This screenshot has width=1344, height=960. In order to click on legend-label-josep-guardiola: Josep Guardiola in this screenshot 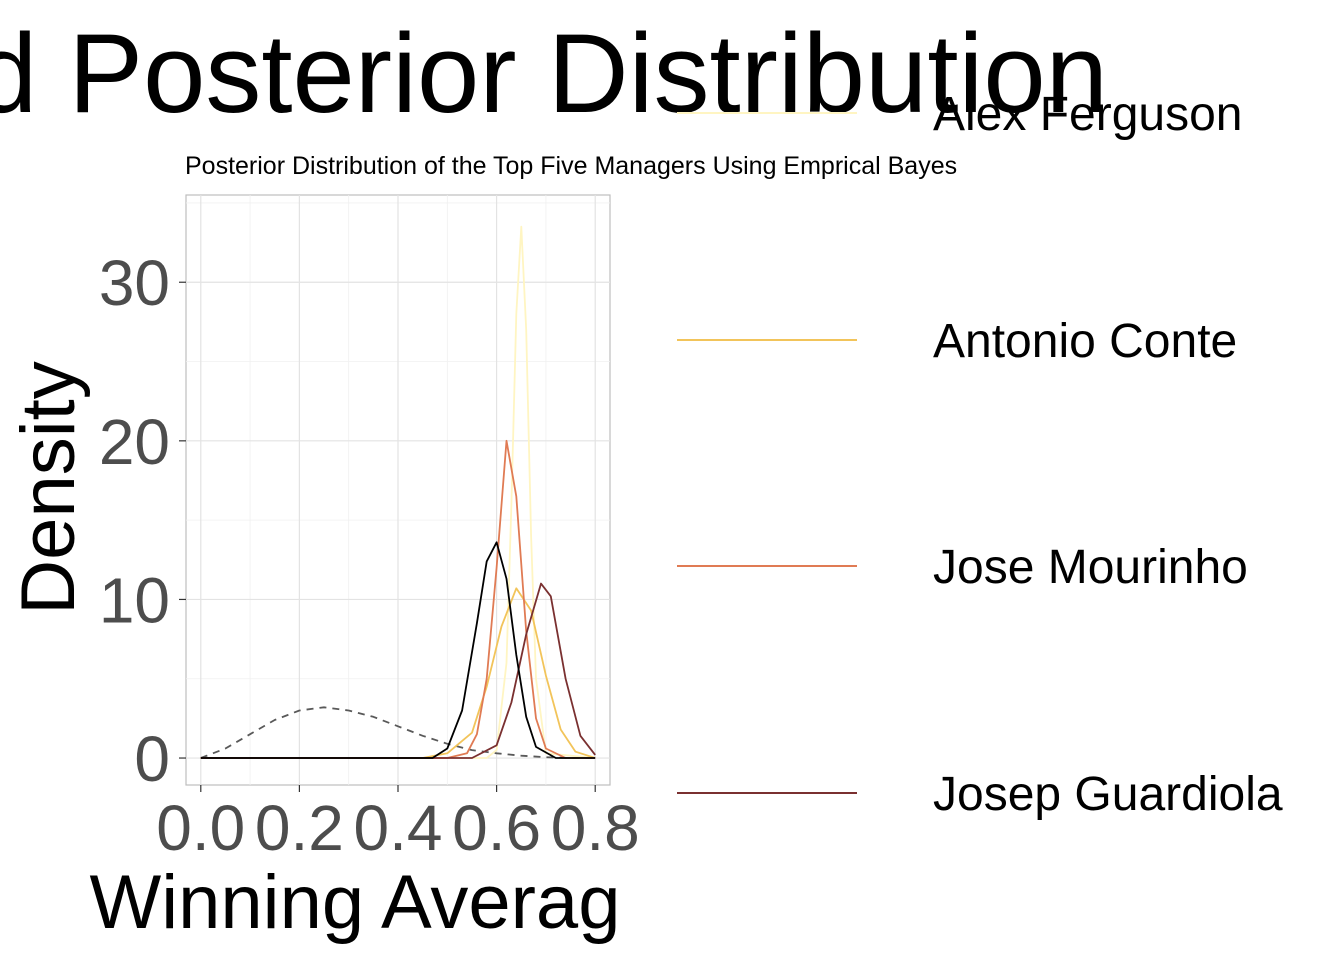, I will do `click(1108, 794)`.